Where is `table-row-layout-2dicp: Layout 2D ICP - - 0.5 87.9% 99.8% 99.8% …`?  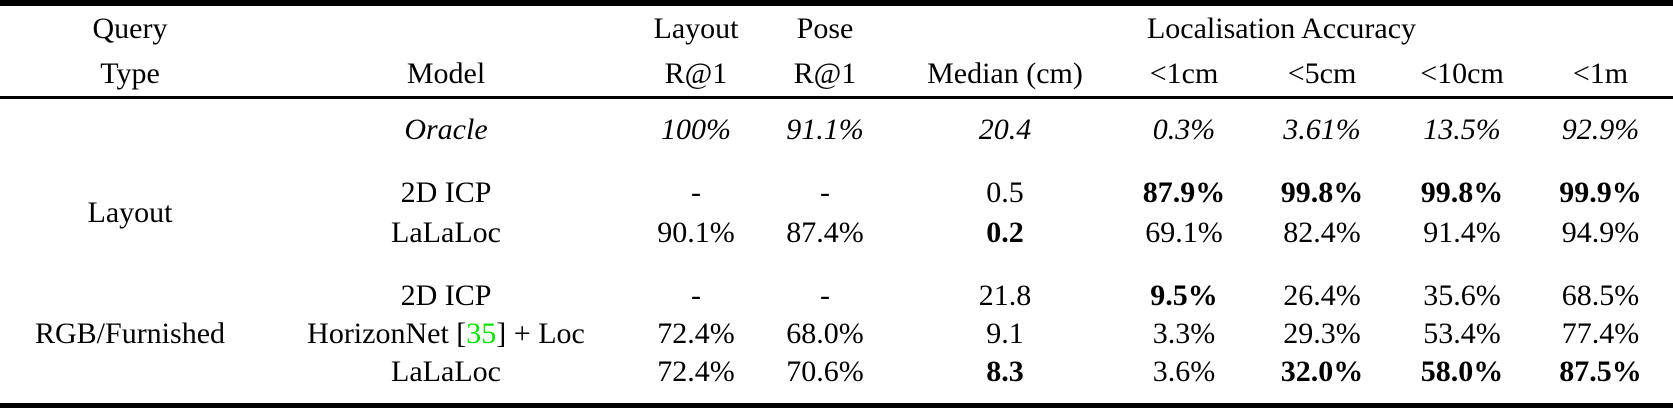 table-row-layout-2dicp: Layout 2D ICP - - 0.5 87.9% 99.8% 99.8% … is located at coordinates (836, 201).